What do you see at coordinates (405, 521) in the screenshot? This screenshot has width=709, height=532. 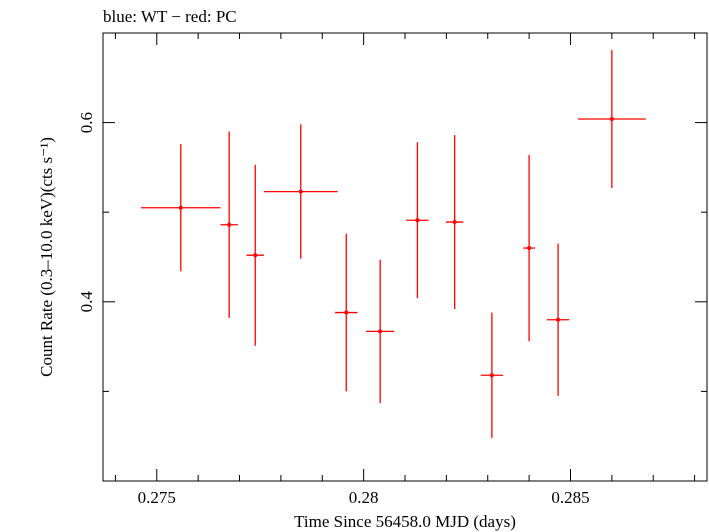 I see `x-axis-label: Time Since 56458.0 MJD (days)` at bounding box center [405, 521].